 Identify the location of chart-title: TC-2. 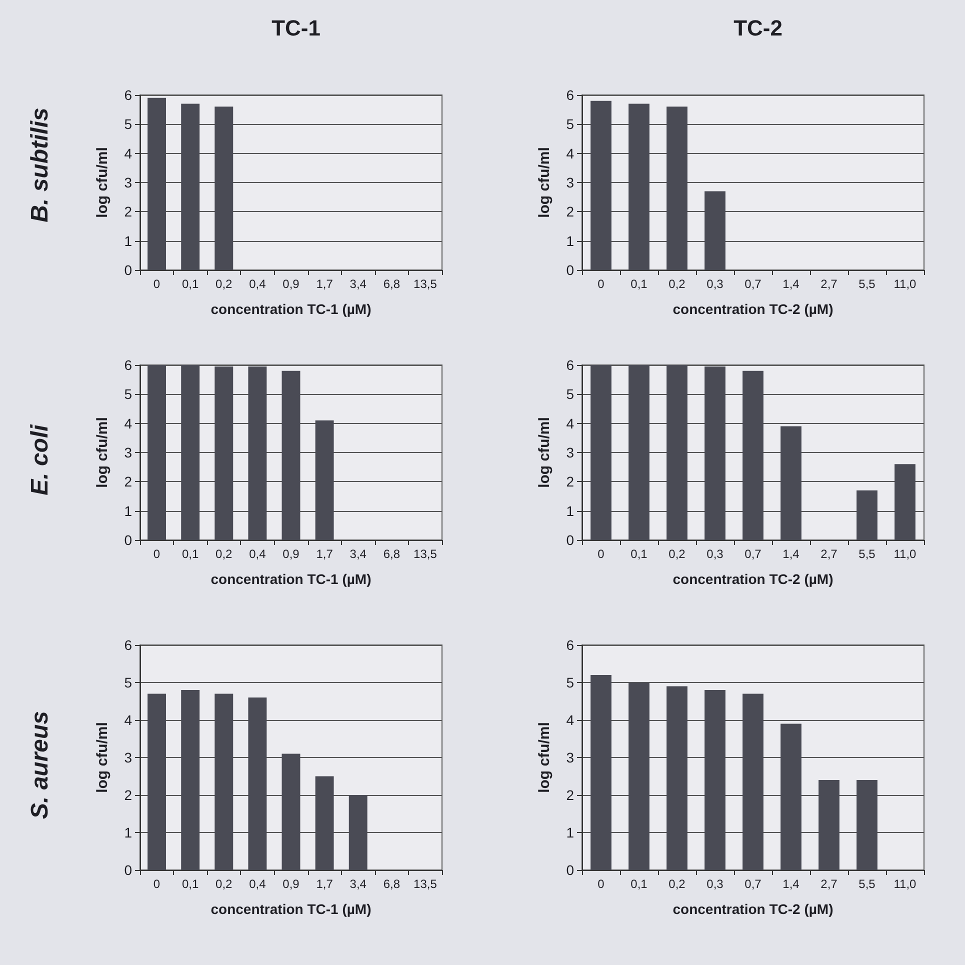
(758, 28).